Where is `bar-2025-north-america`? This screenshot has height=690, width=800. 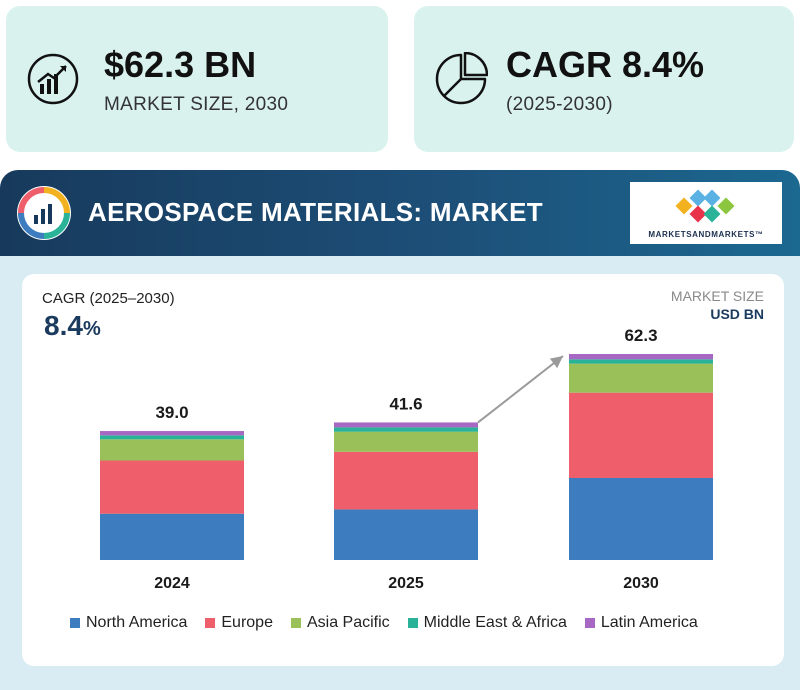 bar-2025-north-america is located at coordinates (406, 534).